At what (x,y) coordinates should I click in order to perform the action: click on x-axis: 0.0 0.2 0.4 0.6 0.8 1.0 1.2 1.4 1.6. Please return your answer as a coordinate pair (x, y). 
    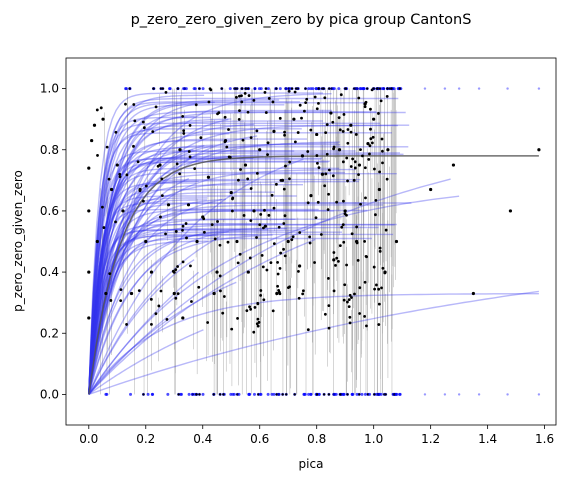
    Looking at the image, I should click on (316, 435).